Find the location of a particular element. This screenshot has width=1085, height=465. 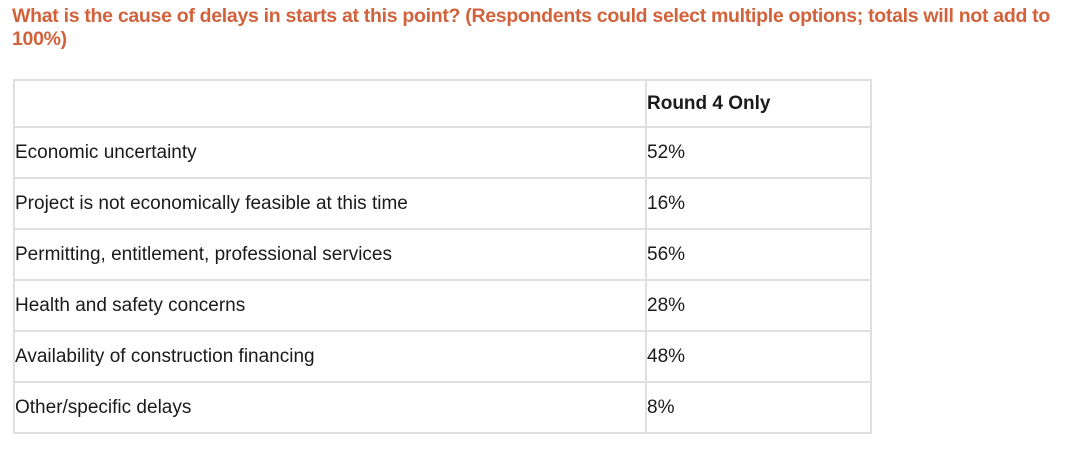

row-value-other-specific-delays: 8% is located at coordinates (758, 407).